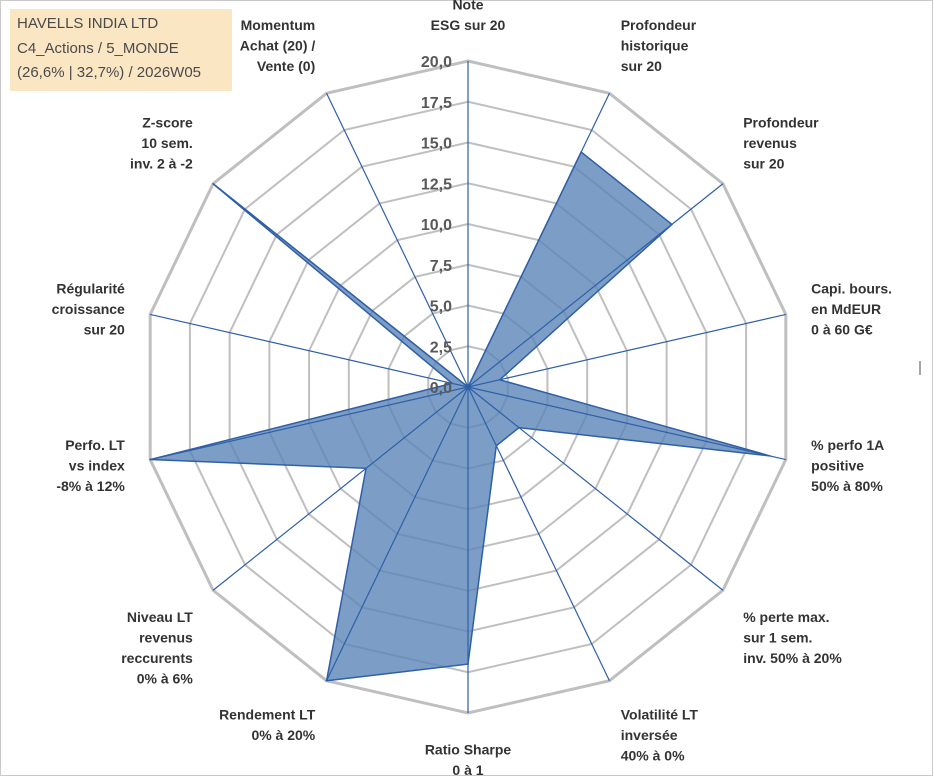 The image size is (933, 776). Describe the element at coordinates (436, 144) in the screenshot. I see `tick-label: 15,0` at that location.